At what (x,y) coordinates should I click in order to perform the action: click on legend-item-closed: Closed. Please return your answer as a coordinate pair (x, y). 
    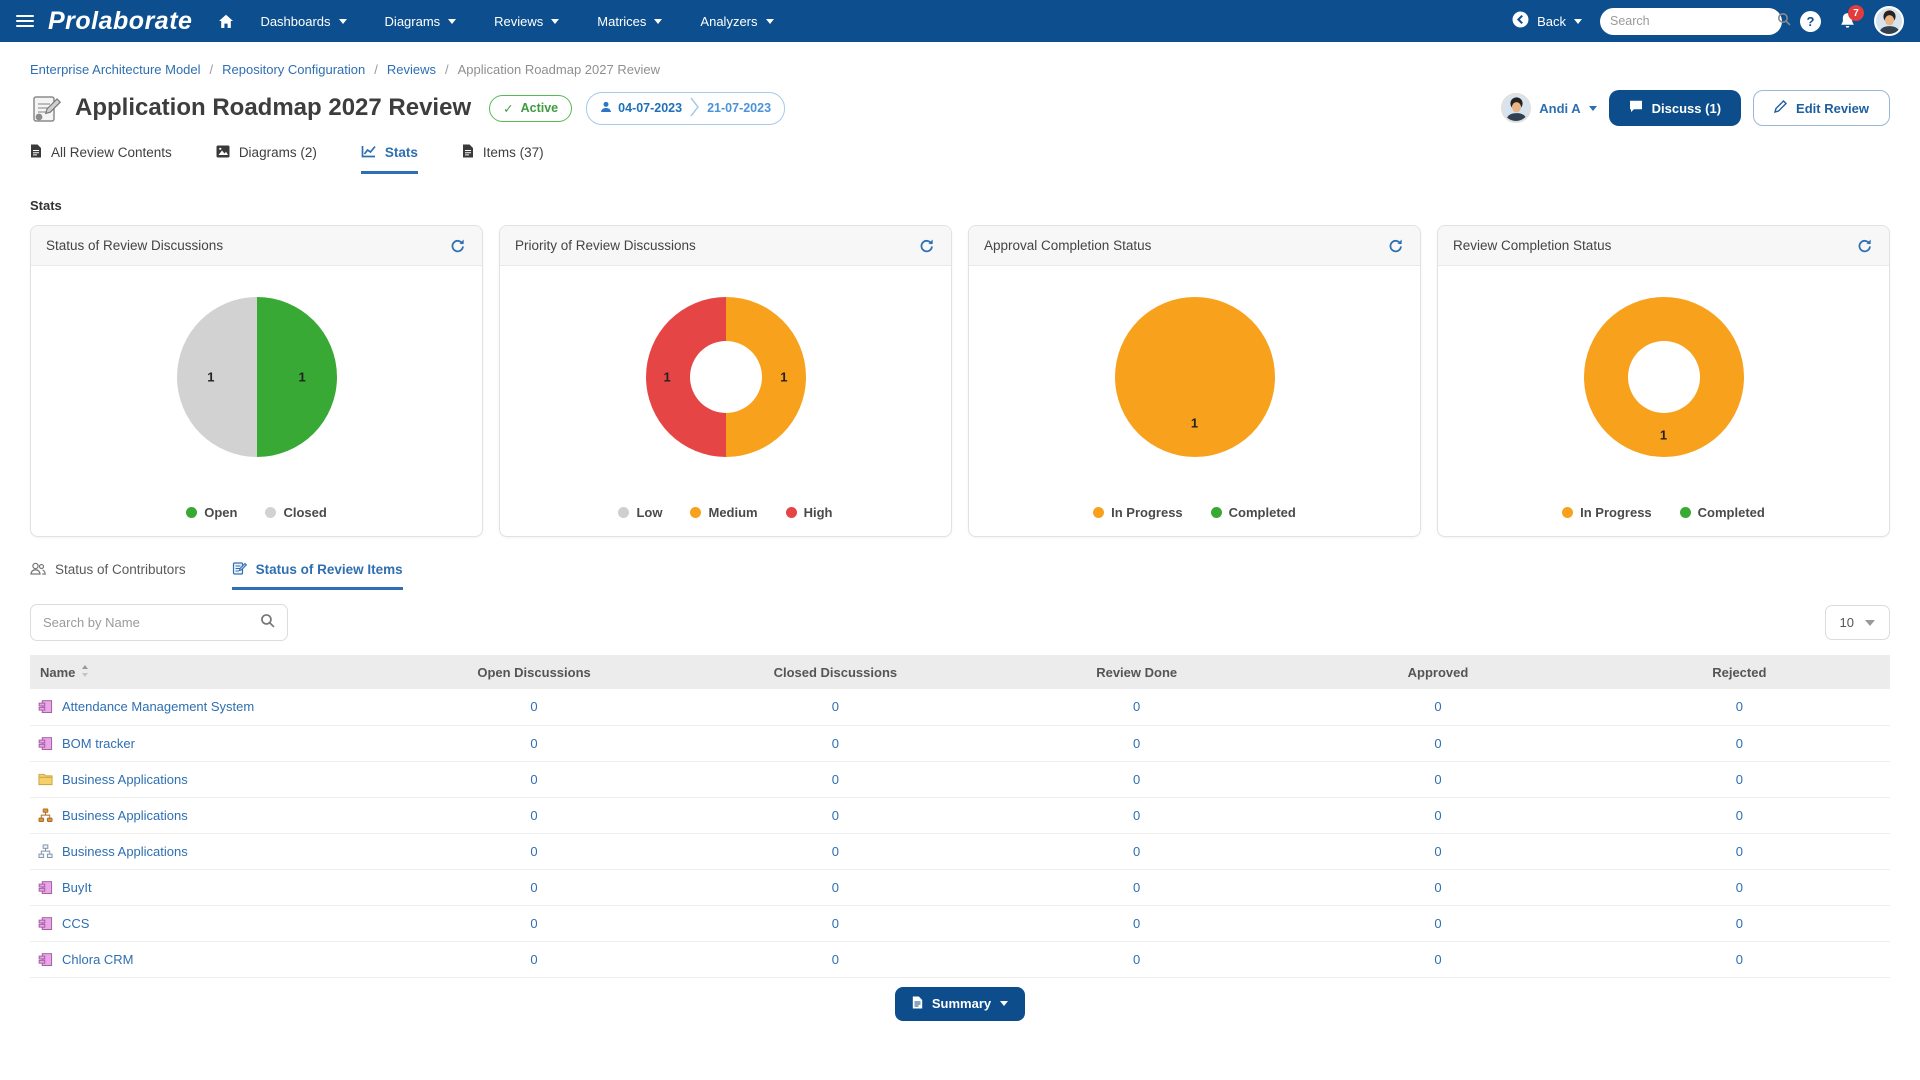
    Looking at the image, I should click on (296, 512).